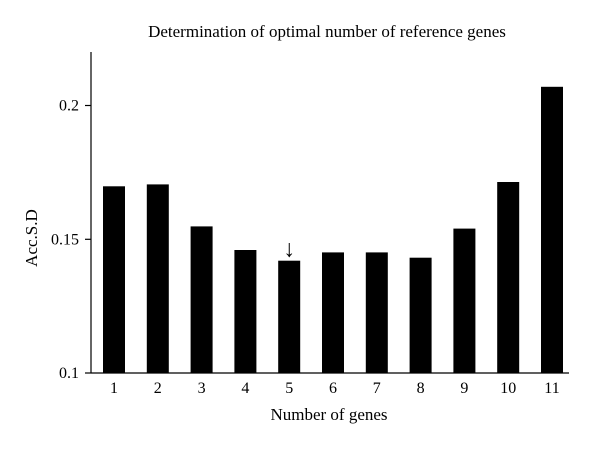 The height and width of the screenshot is (452, 600). I want to click on x-tick-label-6: 6, so click(333, 388).